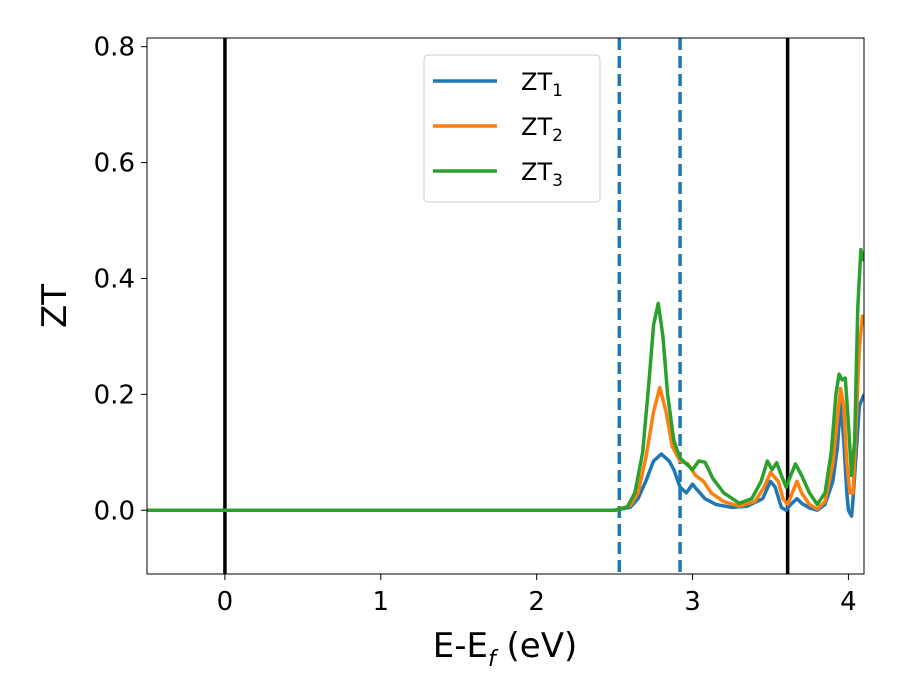 The width and height of the screenshot is (900, 700). I want to click on y-axis: 0.0 0.2 0.4 0.6 0.8, so click(120, 279).